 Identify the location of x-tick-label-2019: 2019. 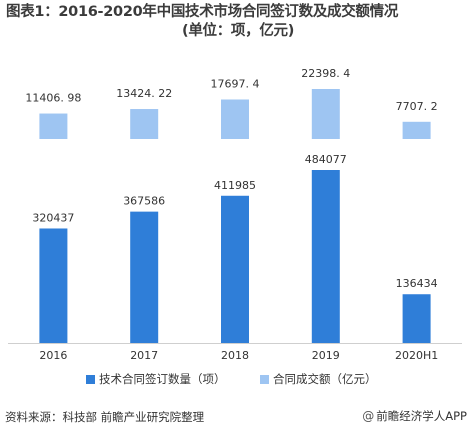
(326, 355).